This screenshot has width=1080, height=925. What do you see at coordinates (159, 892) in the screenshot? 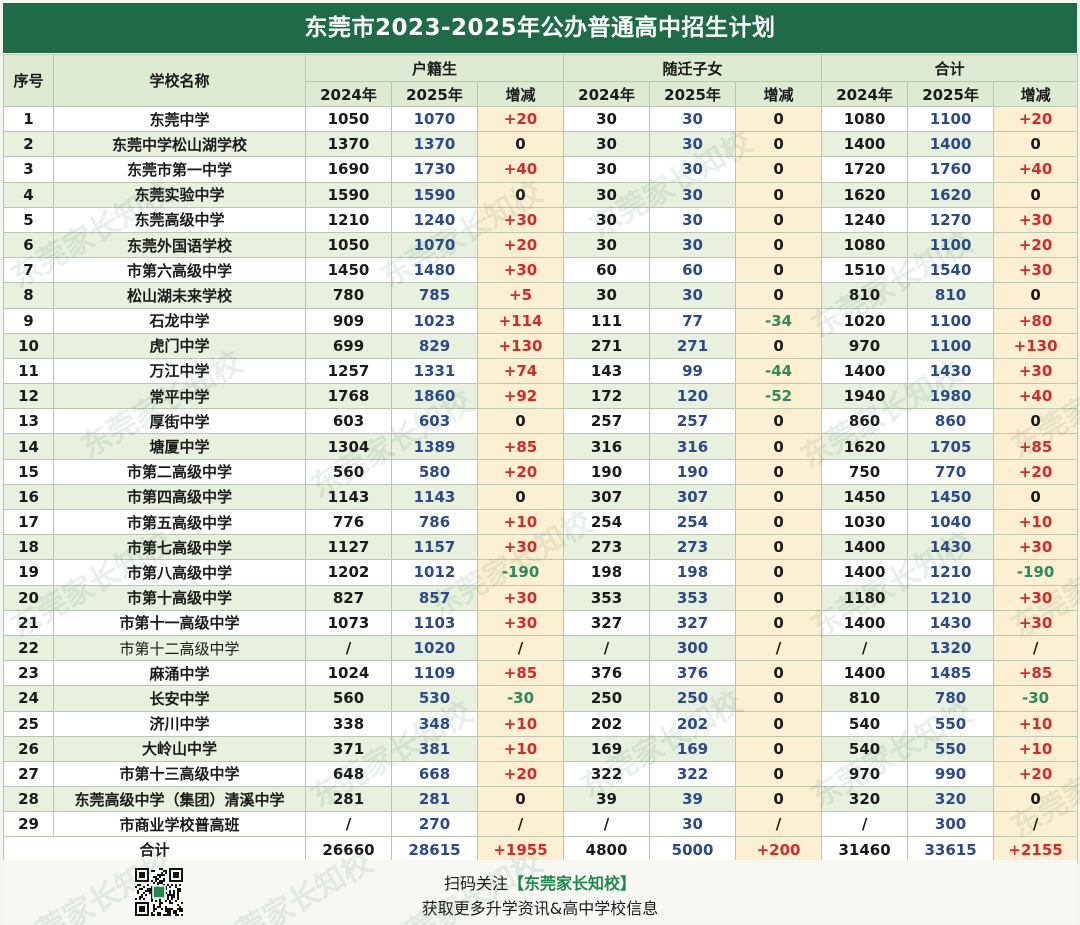
I see `qr-code-icon` at bounding box center [159, 892].